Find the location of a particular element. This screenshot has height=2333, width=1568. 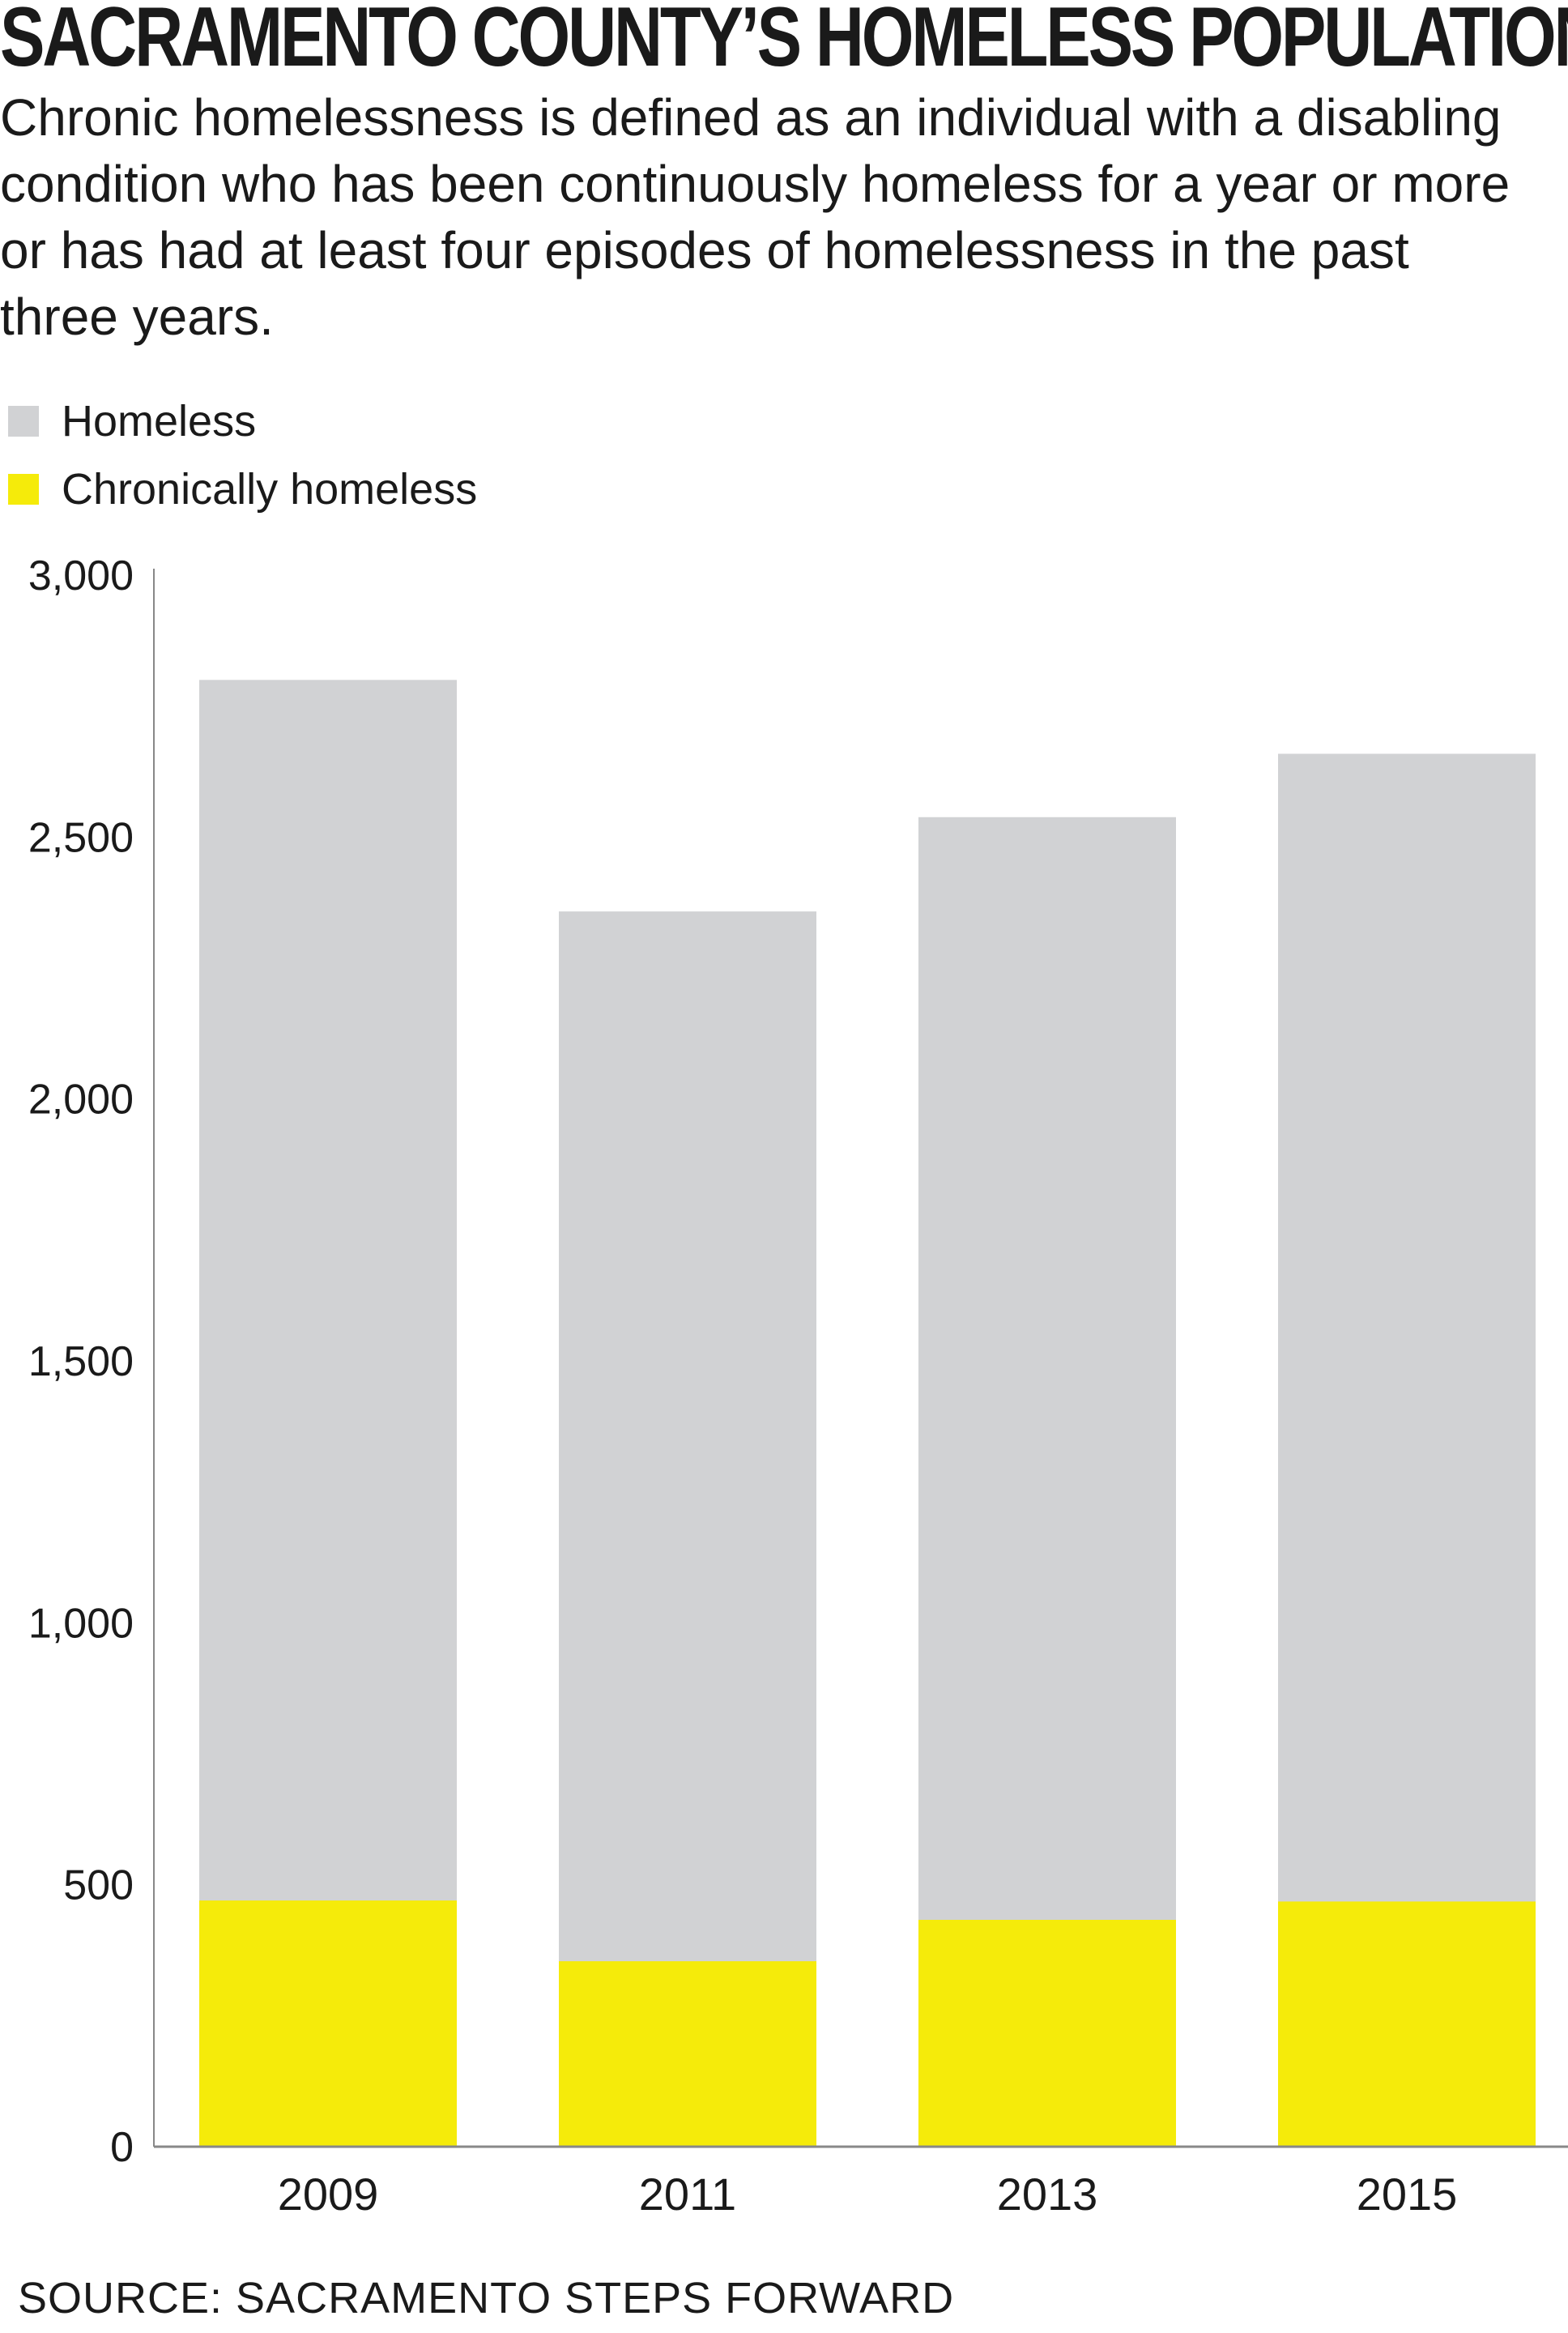

x-tick-label-2011: 2011 is located at coordinates (687, 2194).